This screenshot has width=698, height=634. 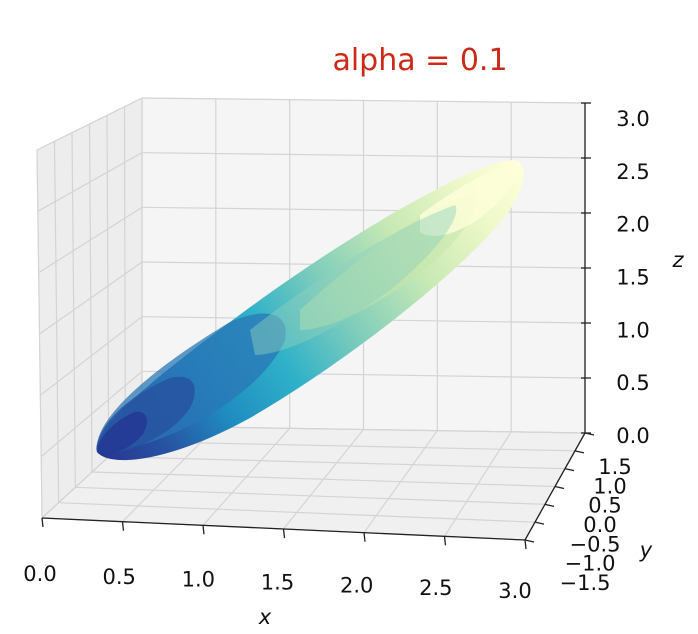 What do you see at coordinates (435, 588) in the screenshot?
I see `x-tick-label: 2.5` at bounding box center [435, 588].